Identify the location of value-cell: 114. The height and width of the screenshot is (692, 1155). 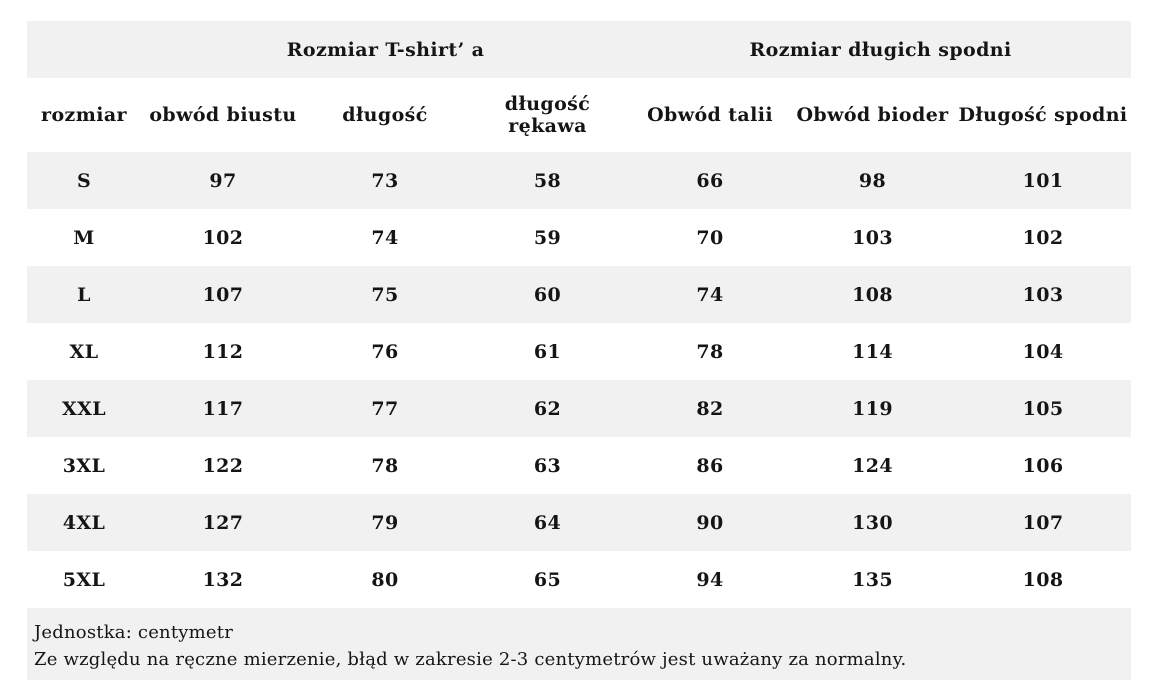
(872, 351).